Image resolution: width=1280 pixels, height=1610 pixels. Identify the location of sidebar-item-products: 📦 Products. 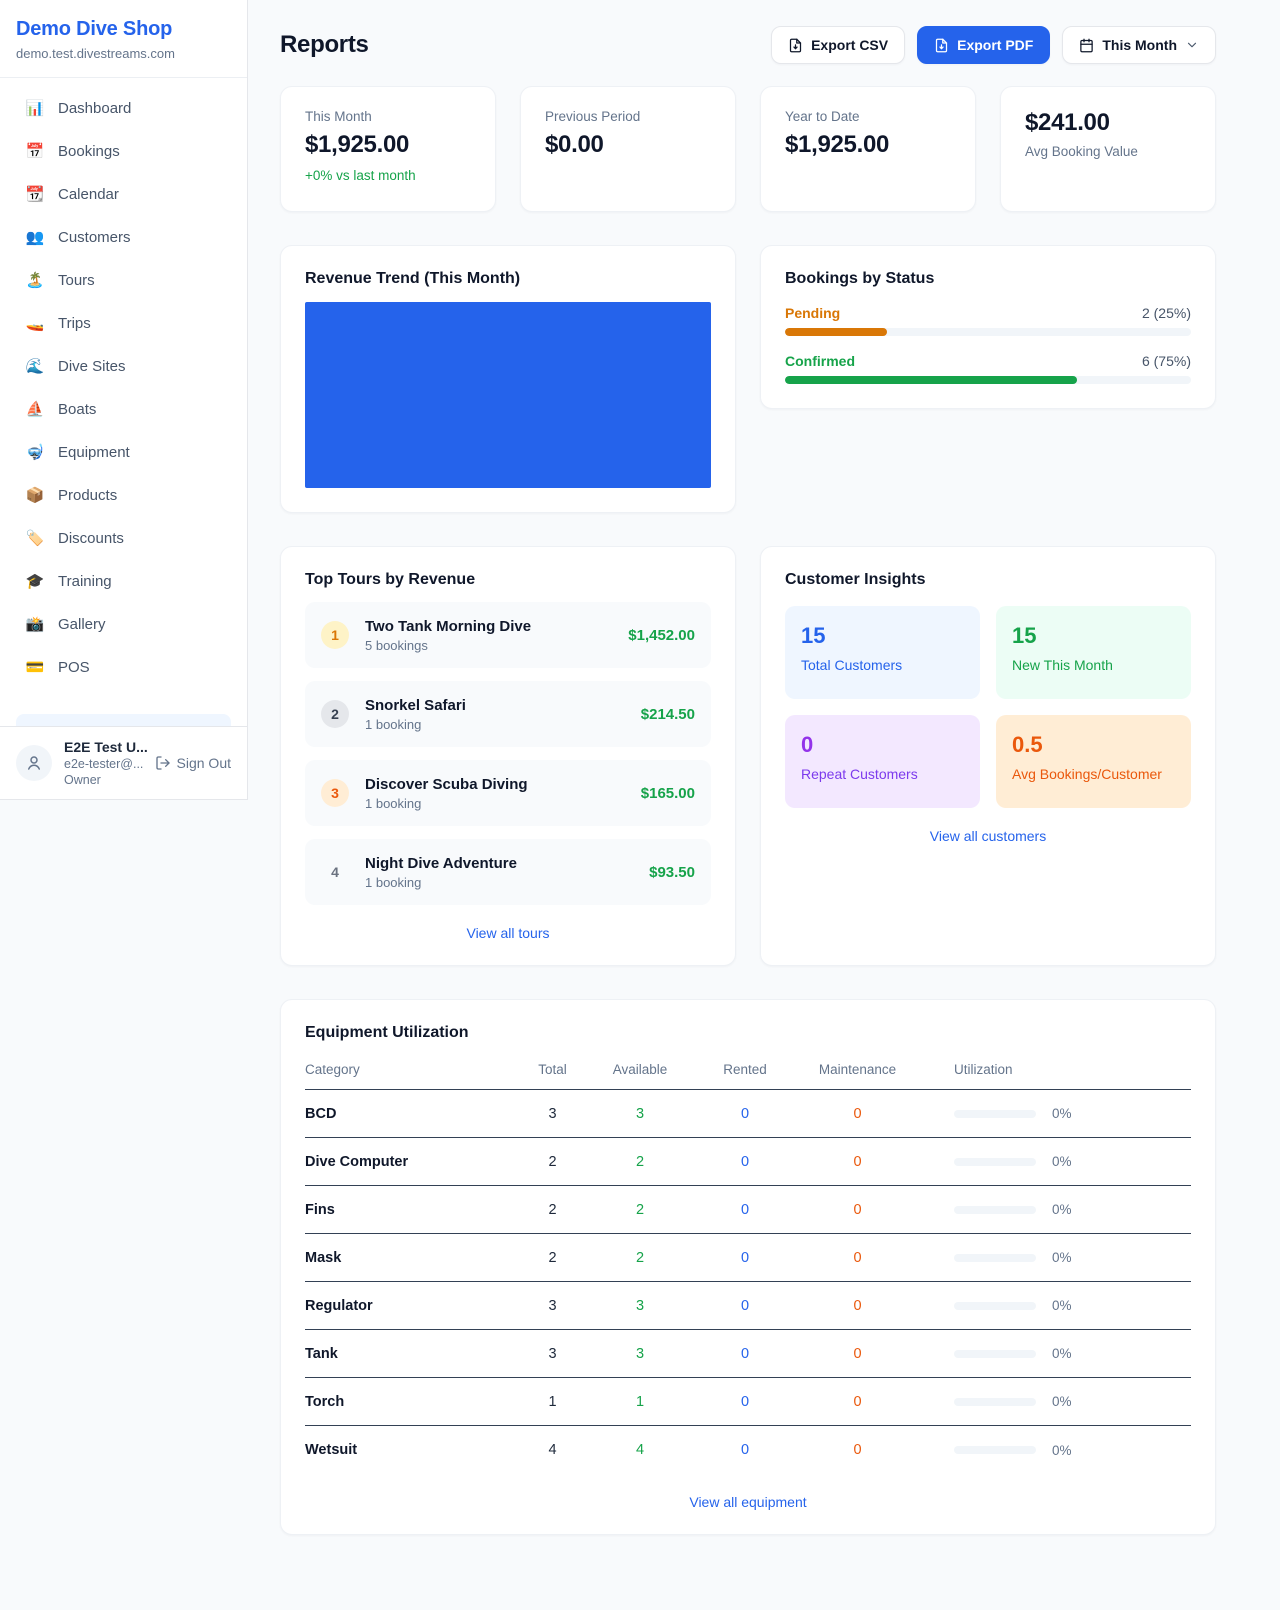
(123, 495).